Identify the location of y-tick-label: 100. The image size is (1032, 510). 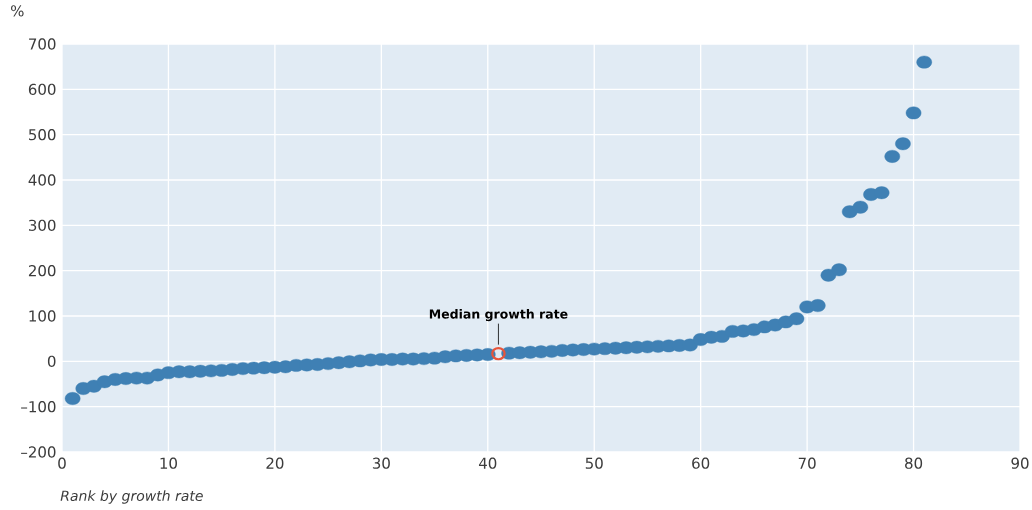
(42, 316).